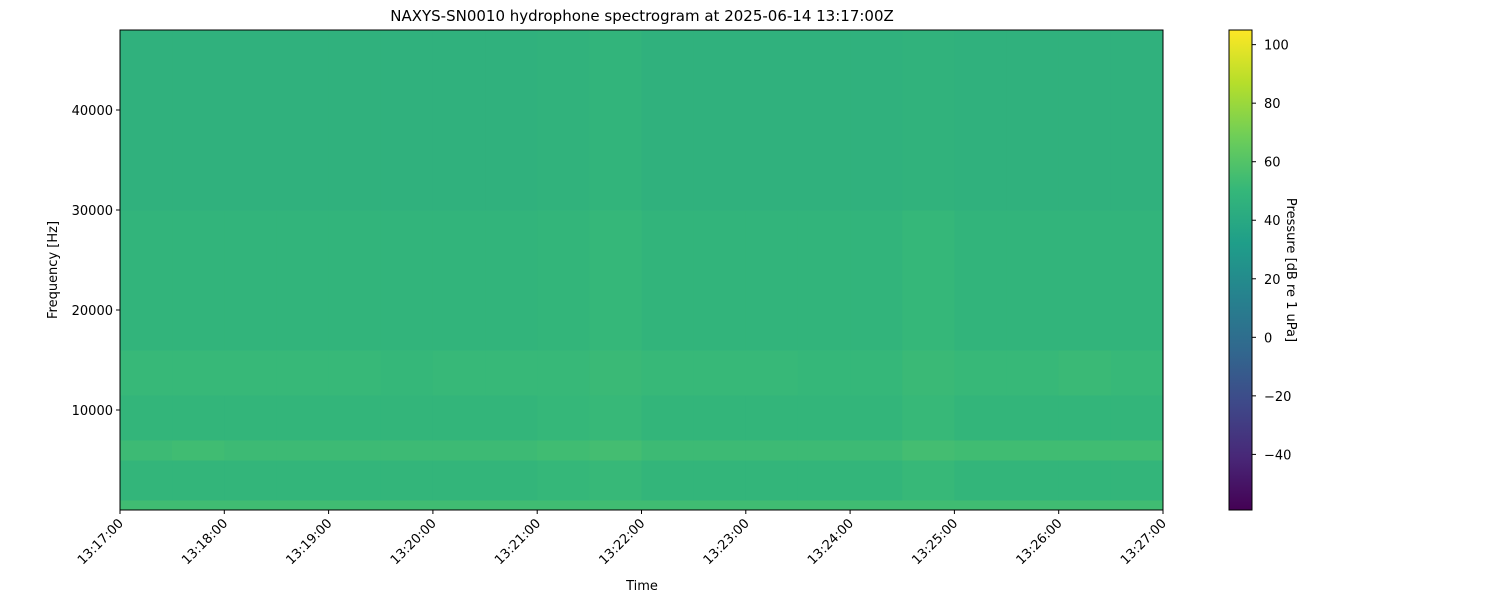 Image resolution: width=1500 pixels, height=600 pixels. I want to click on y-tick-label: 30000, so click(92, 211).